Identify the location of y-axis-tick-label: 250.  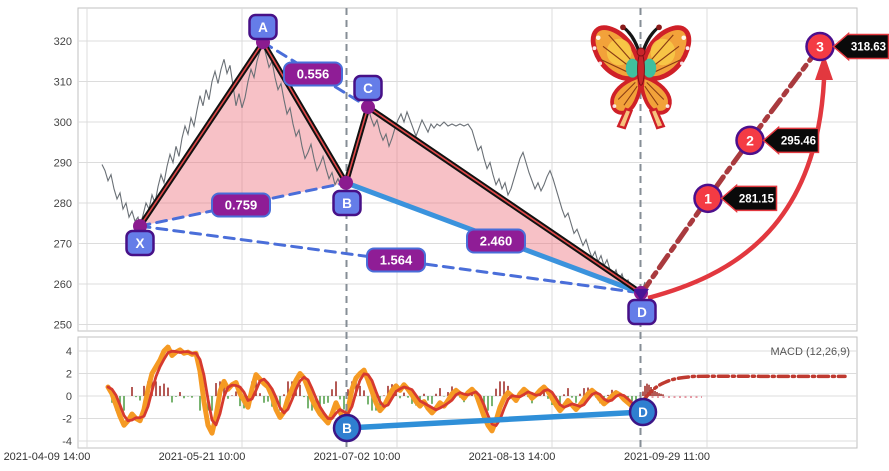
(63, 326).